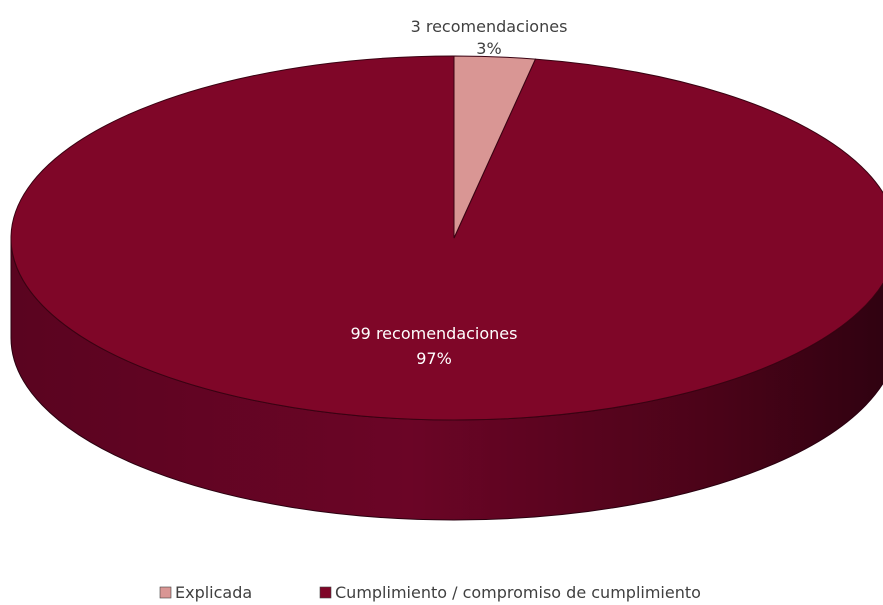 This screenshot has height=605, width=883. I want to click on data-label-explicada-percent: 3%, so click(488, 48).